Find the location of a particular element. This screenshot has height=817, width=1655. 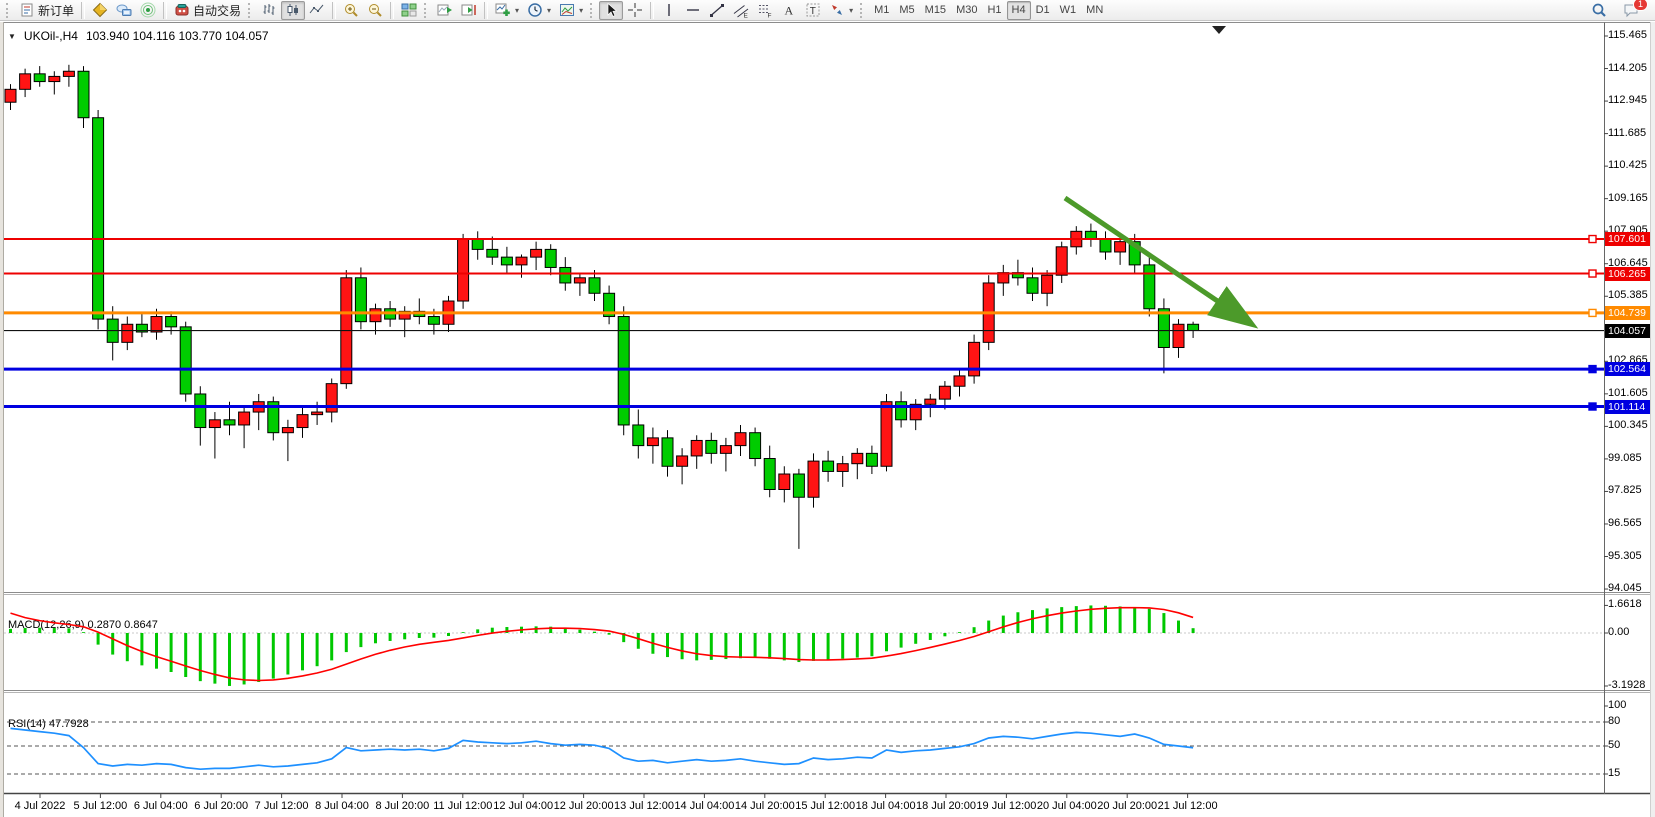

hosting-icon is located at coordinates (124, 10).